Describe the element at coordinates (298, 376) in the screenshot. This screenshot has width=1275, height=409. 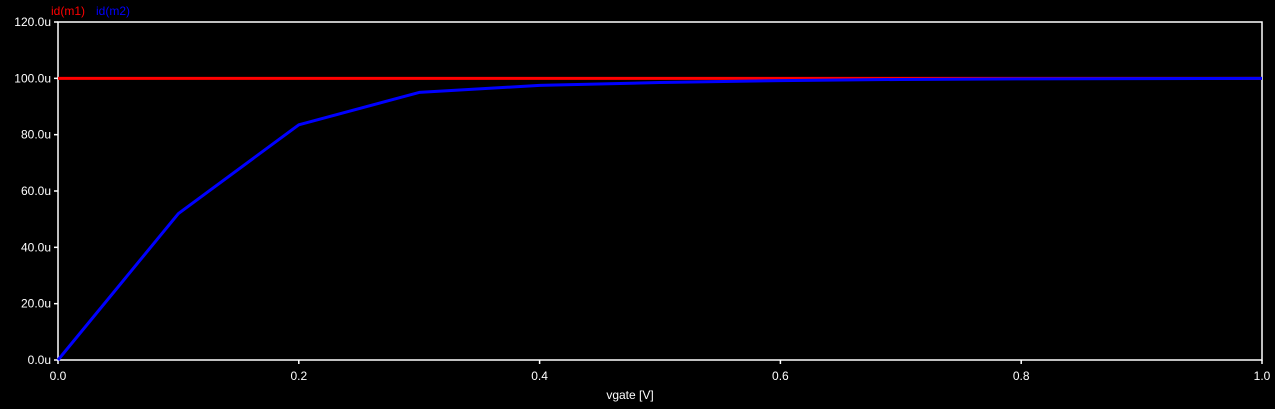
I see `x-tick-label: 0.2` at that location.